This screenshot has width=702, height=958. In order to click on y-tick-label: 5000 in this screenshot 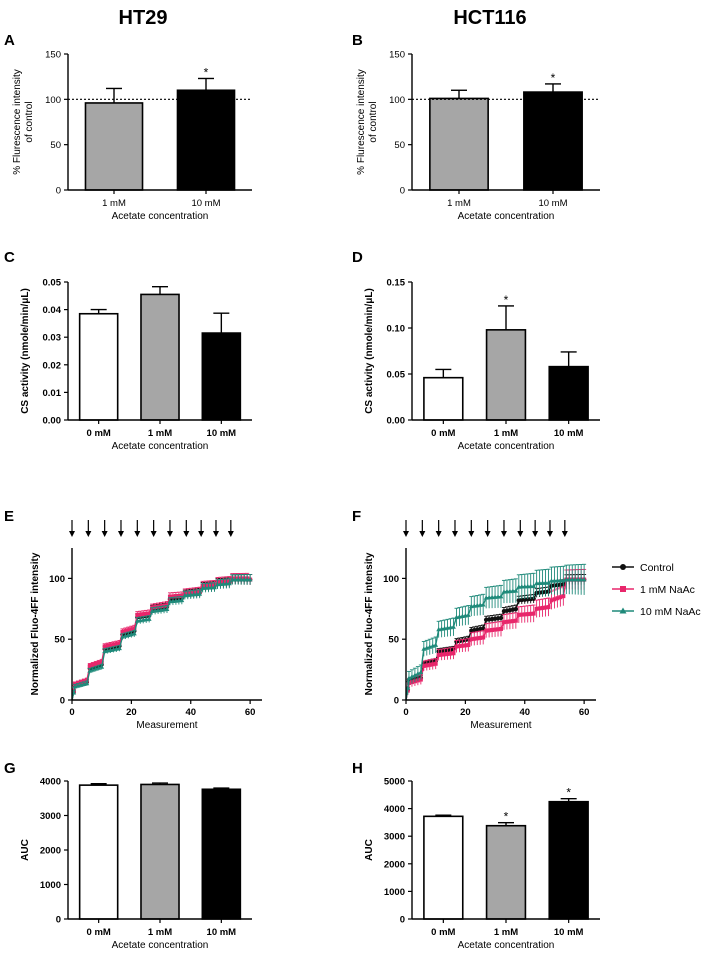, I will do `click(394, 782)`.